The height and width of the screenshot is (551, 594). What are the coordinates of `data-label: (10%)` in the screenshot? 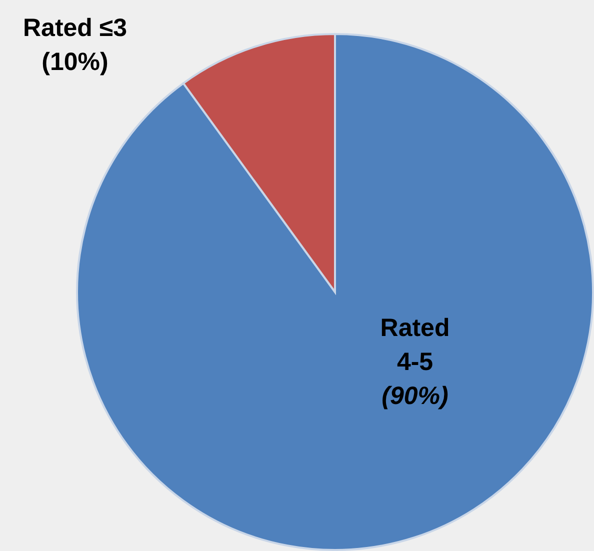 It's located at (75, 62).